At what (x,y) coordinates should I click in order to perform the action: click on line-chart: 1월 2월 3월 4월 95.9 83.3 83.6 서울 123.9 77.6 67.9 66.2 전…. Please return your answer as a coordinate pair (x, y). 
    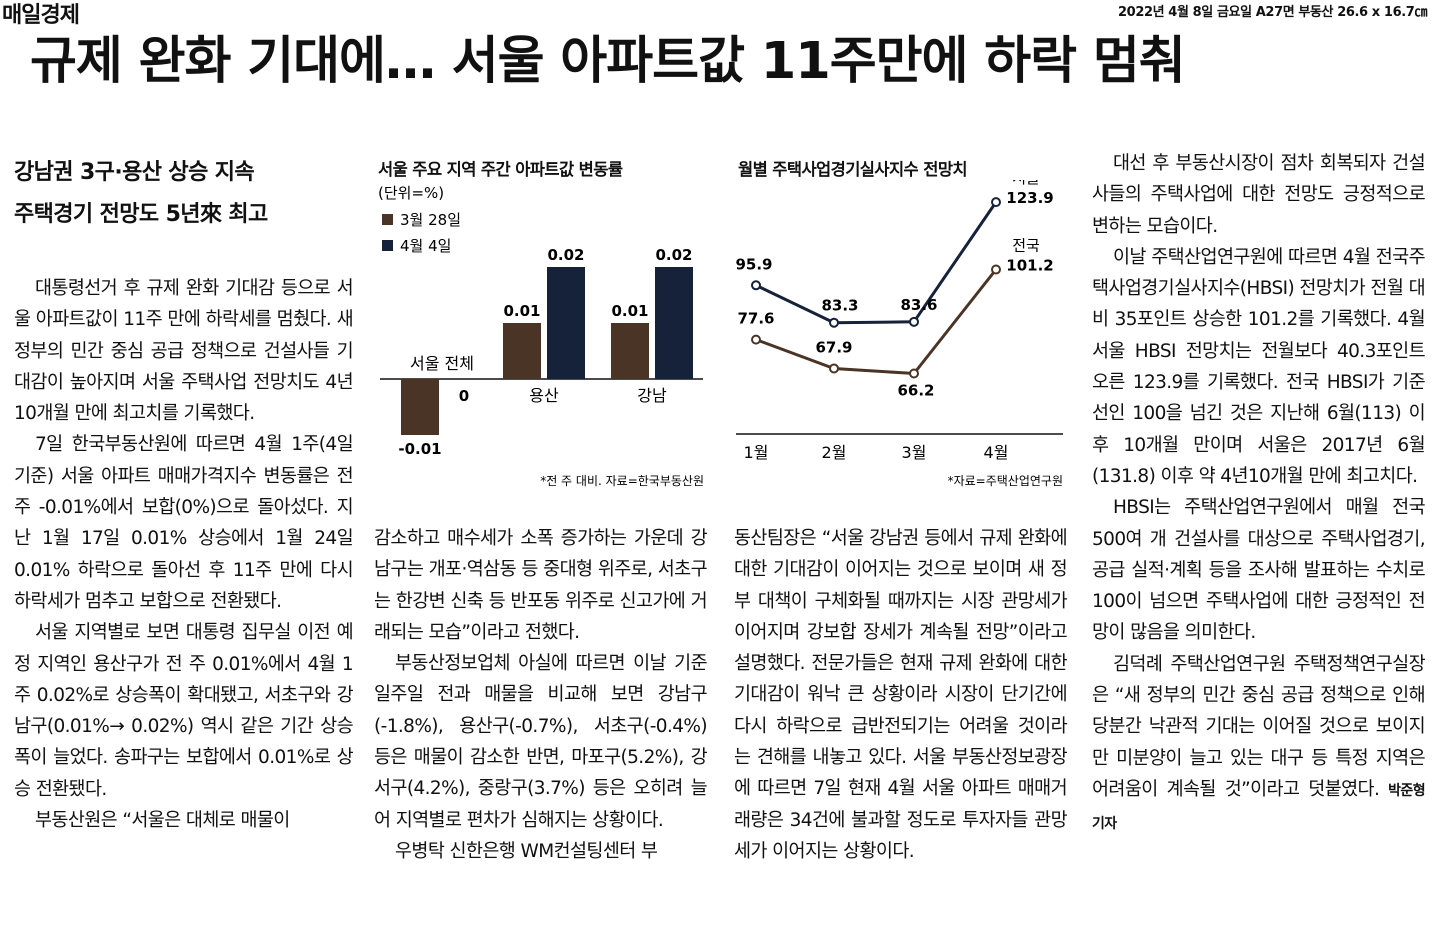
    Looking at the image, I should click on (899, 334).